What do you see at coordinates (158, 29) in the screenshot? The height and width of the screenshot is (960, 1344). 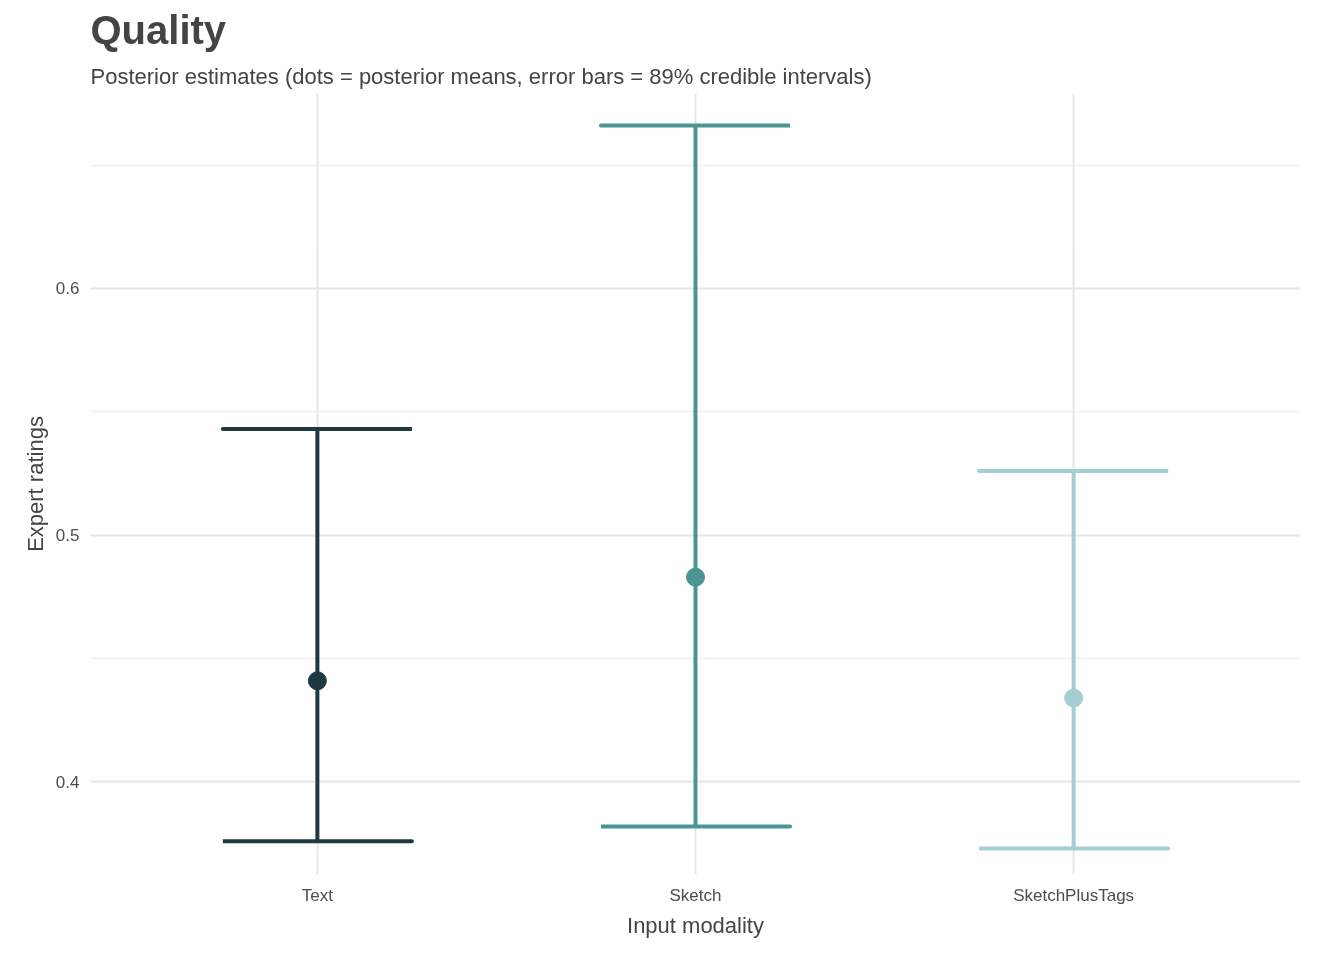 I see `chart-title: Quality` at bounding box center [158, 29].